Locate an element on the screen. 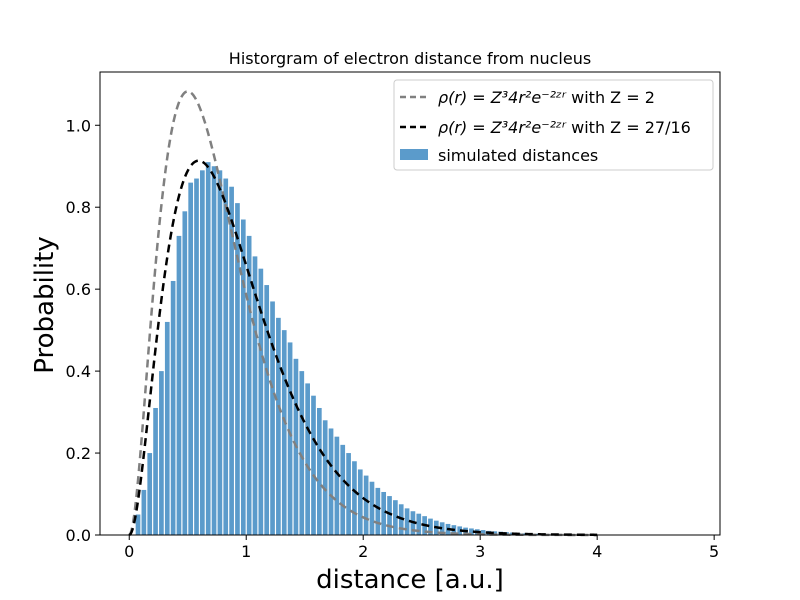  x-tick-label: 1 is located at coordinates (246, 551).